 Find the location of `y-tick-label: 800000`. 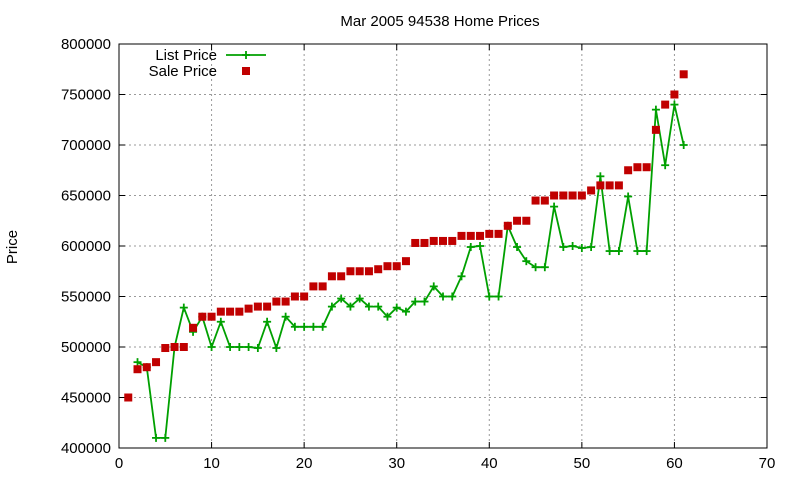

y-tick-label: 800000 is located at coordinates (86, 44).